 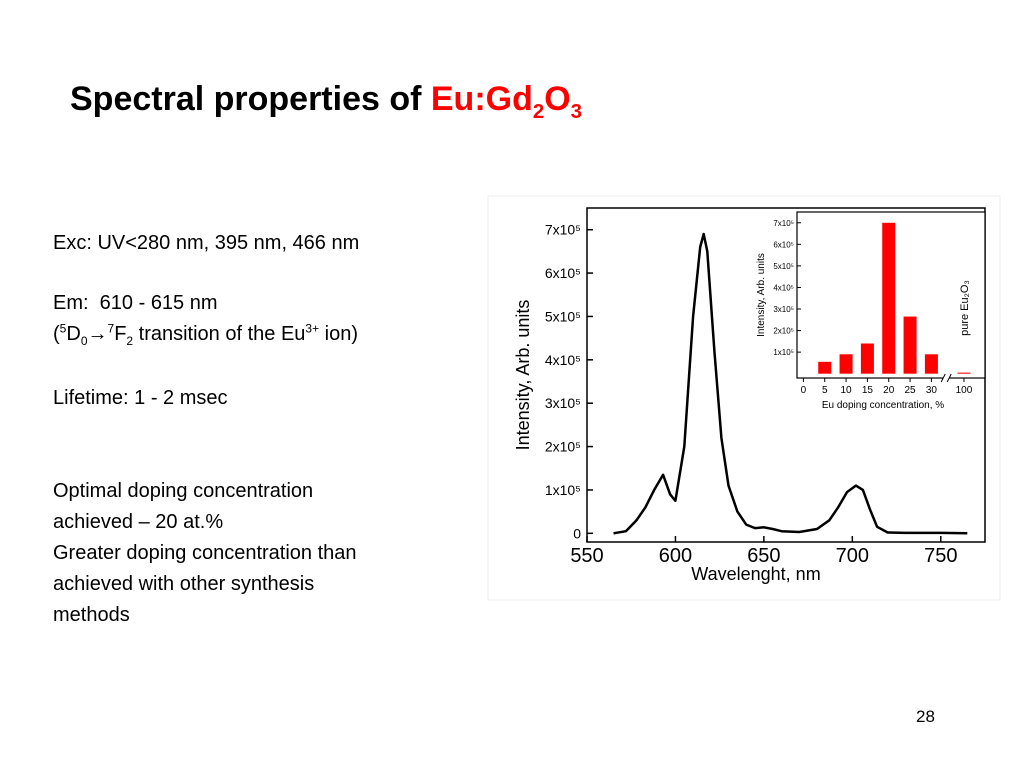 I want to click on page-number: 28, so click(x=925, y=716).